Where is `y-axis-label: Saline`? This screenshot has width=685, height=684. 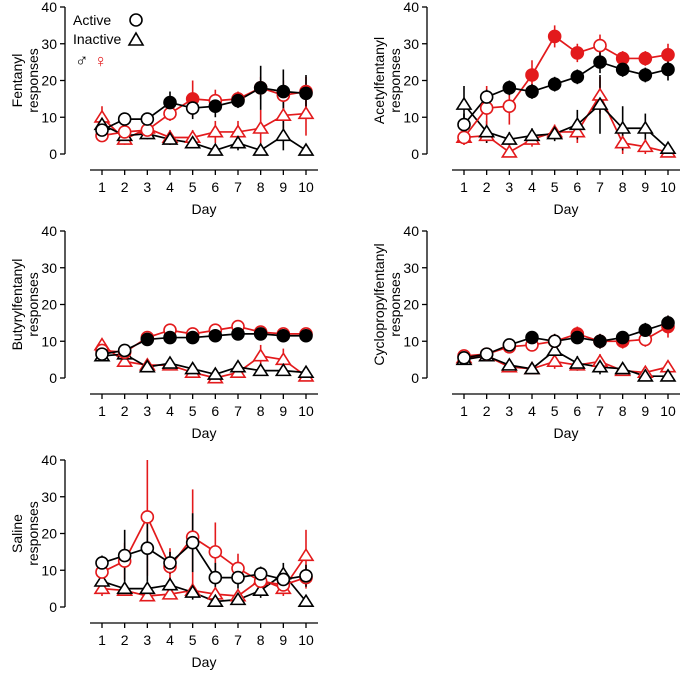
y-axis-label: Saline is located at coordinates (17, 533).